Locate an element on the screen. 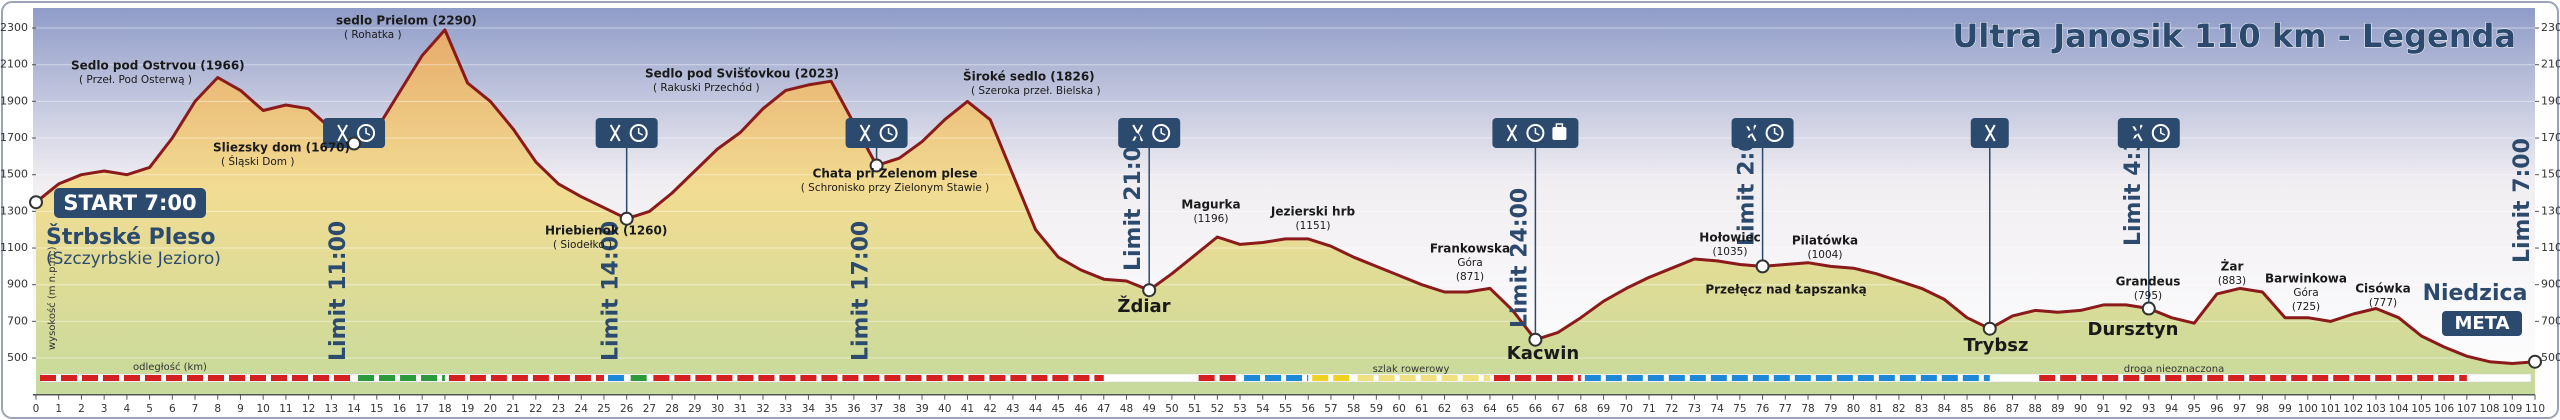 The image size is (2560, 420). x-tick-label: 11 is located at coordinates (285, 409).